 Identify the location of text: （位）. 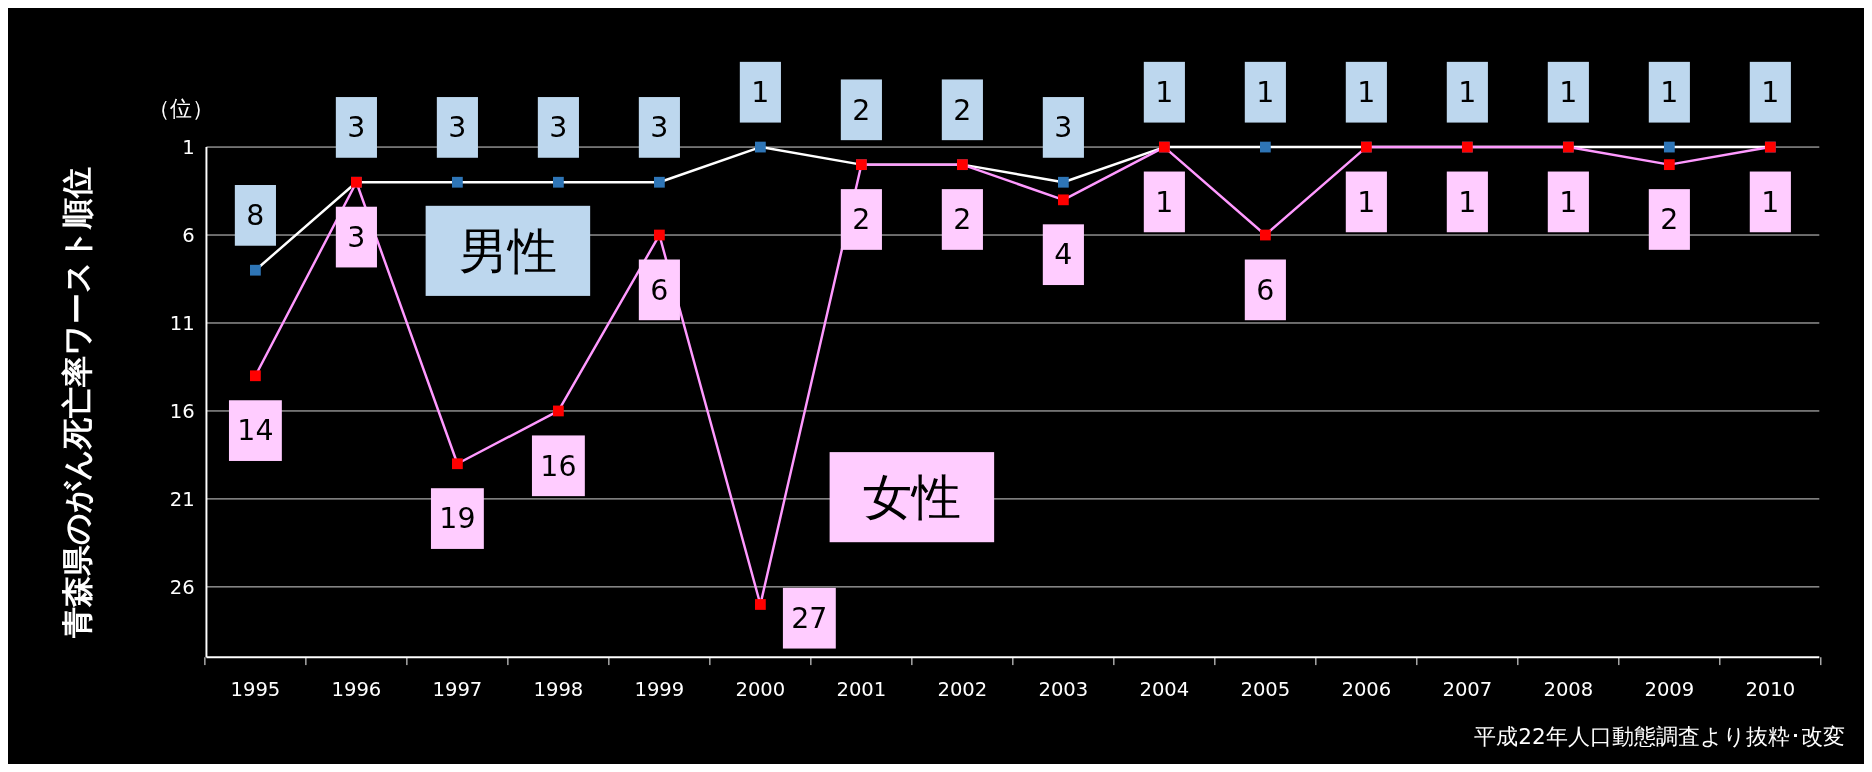
(180, 108).